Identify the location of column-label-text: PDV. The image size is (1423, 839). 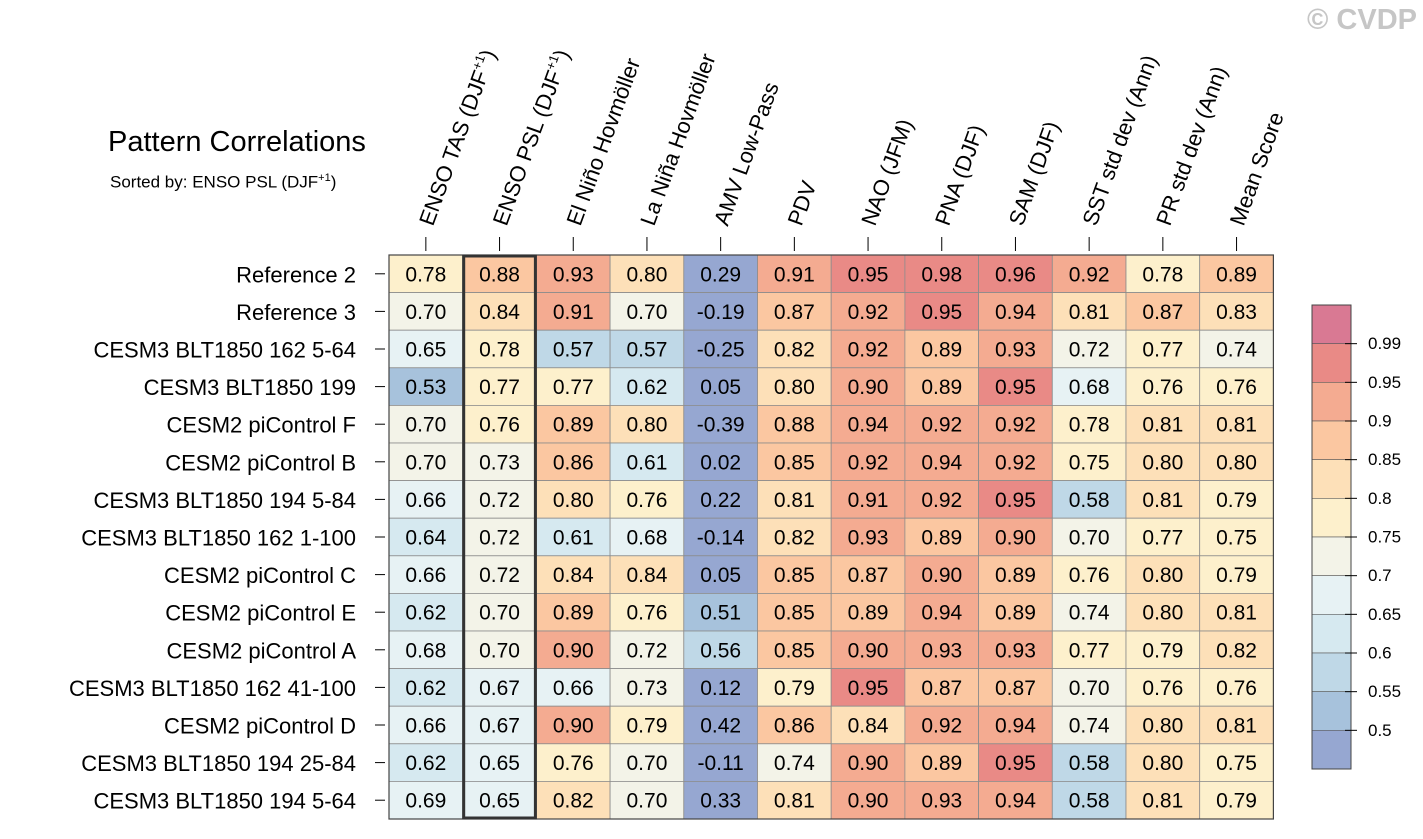
(802, 202).